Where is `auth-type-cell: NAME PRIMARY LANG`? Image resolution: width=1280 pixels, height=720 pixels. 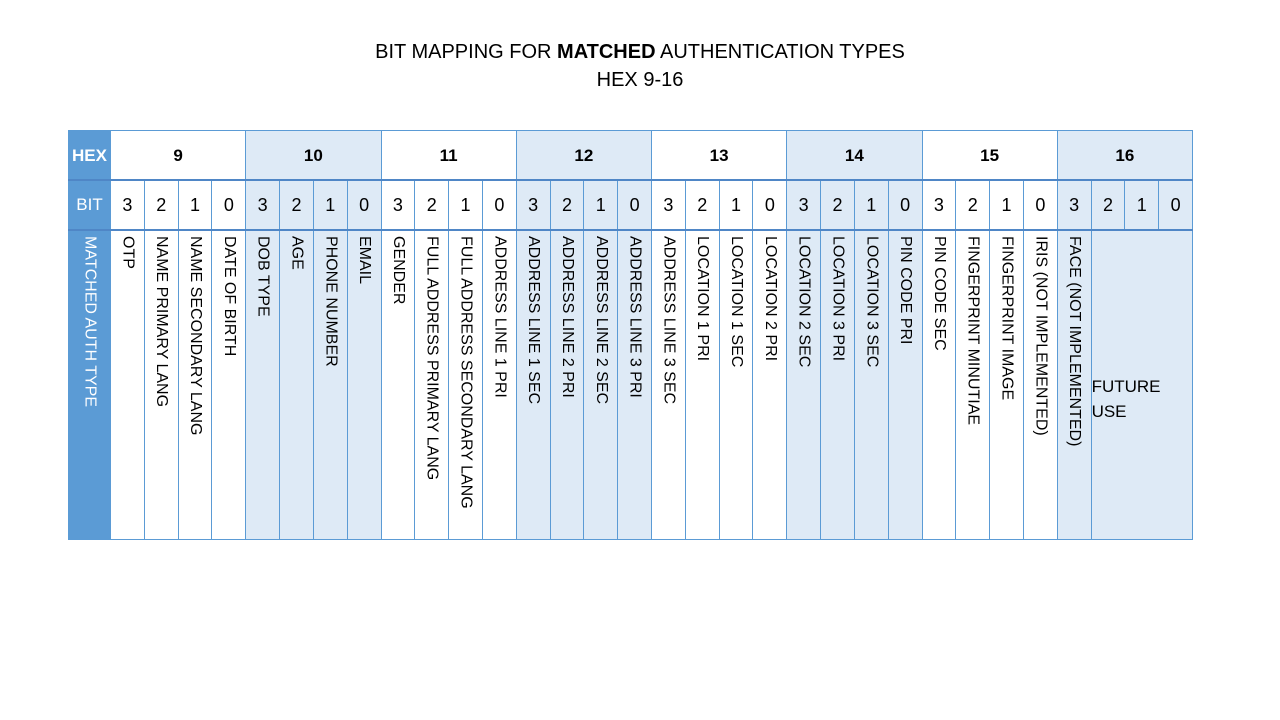 auth-type-cell: NAME PRIMARY LANG is located at coordinates (161, 384).